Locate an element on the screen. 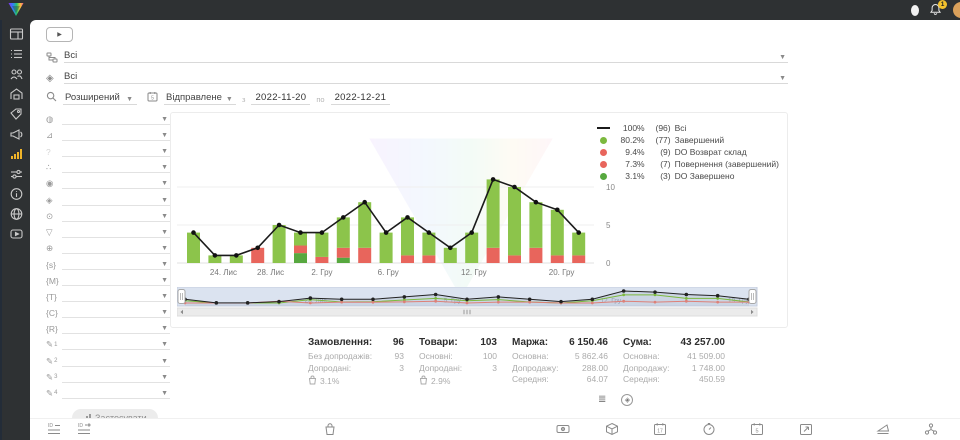 The height and width of the screenshot is (440, 960). source-filter-select: Всі ▼ is located at coordinates (417, 55).